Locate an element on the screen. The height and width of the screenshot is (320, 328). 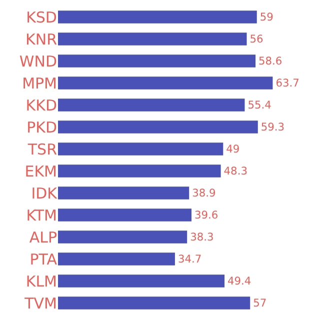
y-tick-label: TSR is located at coordinates (41, 149).